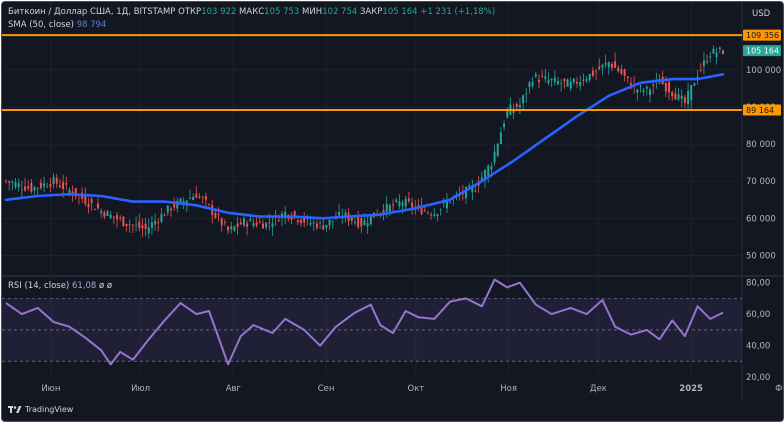 The image size is (784, 422). I want to click on rsi-legend: RSI (14, close) 61,08 ø ø, so click(60, 286).